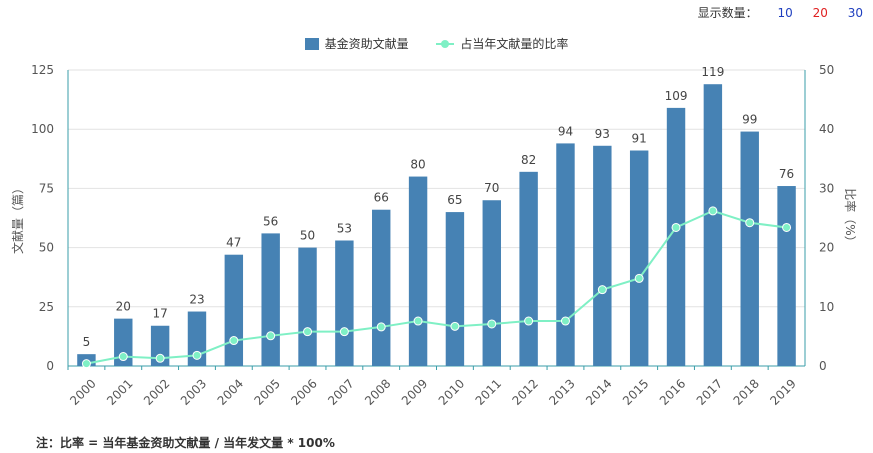 The image size is (873, 453). I want to click on bar-data-label: 80, so click(417, 165).